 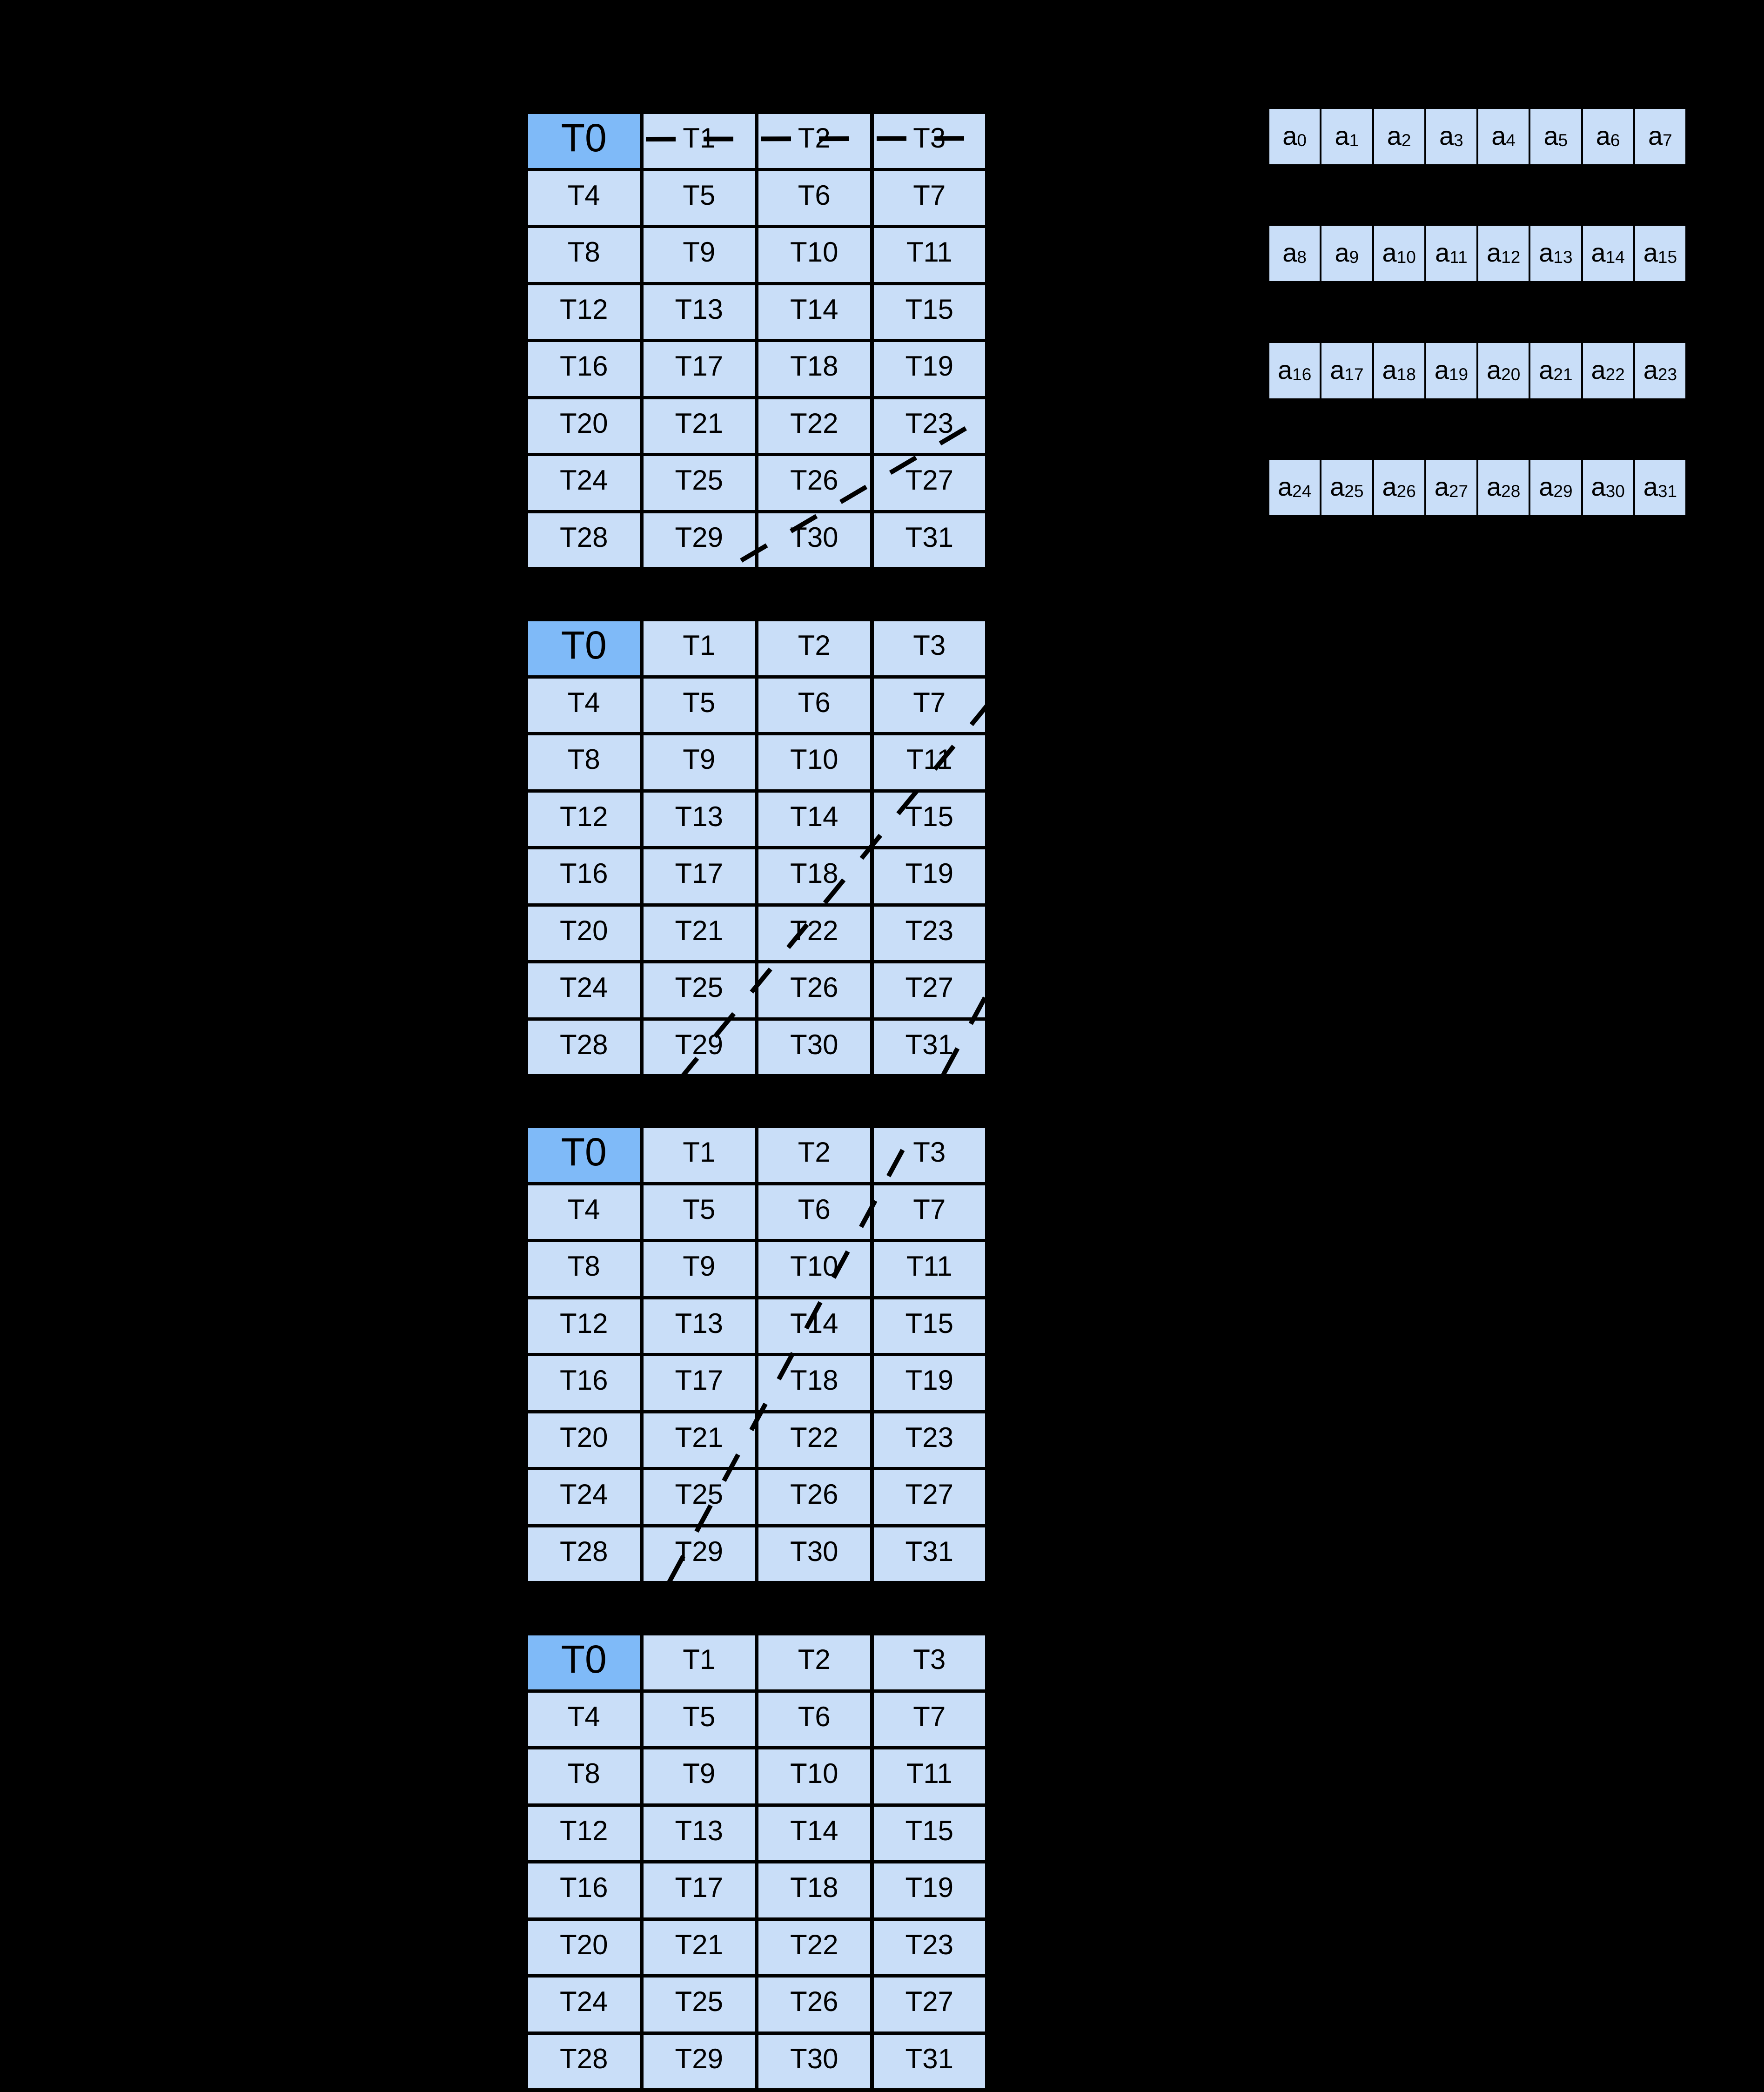 I want to click on array-cell-subscript: 10, so click(x=1406, y=257).